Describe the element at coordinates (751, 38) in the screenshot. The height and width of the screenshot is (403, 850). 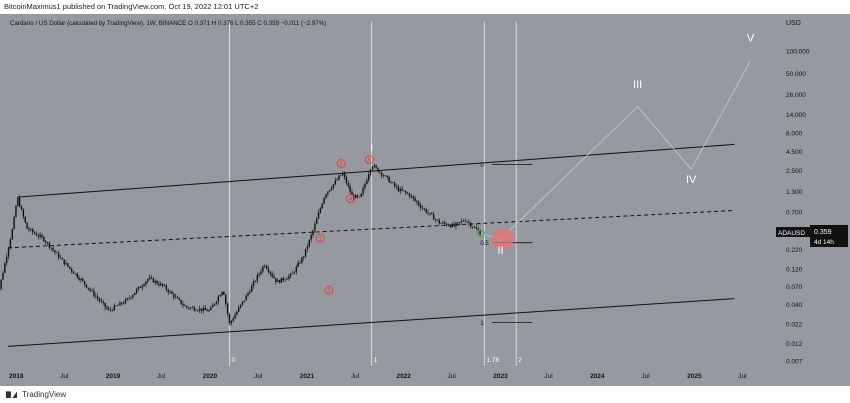
I see `wave-label: V` at that location.